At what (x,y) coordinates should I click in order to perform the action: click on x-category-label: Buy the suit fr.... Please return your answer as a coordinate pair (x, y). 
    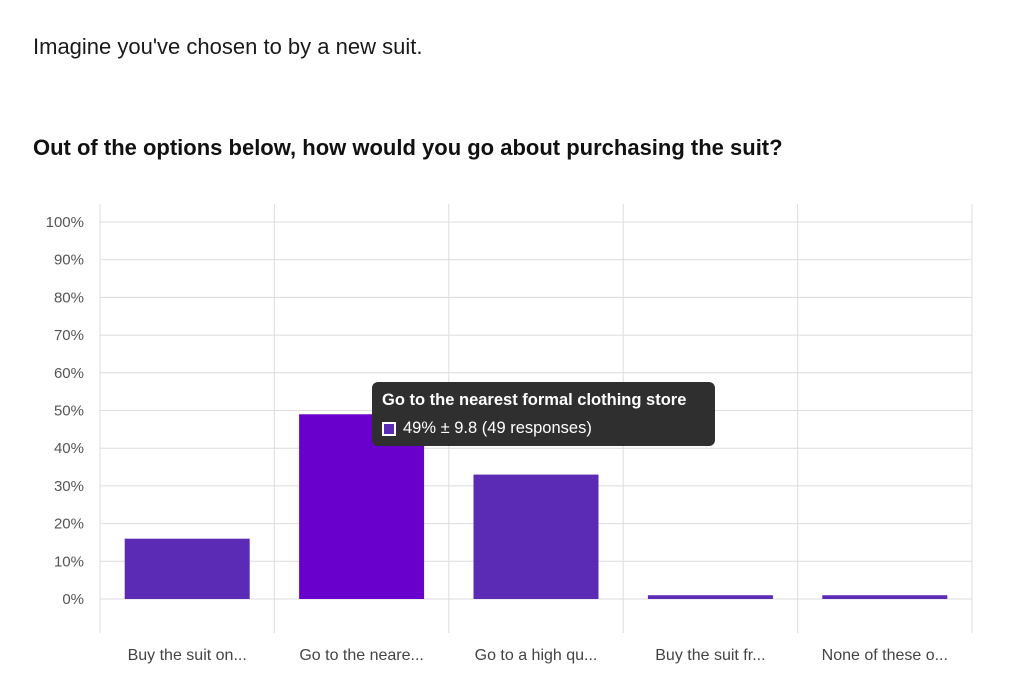
    Looking at the image, I should click on (710, 655).